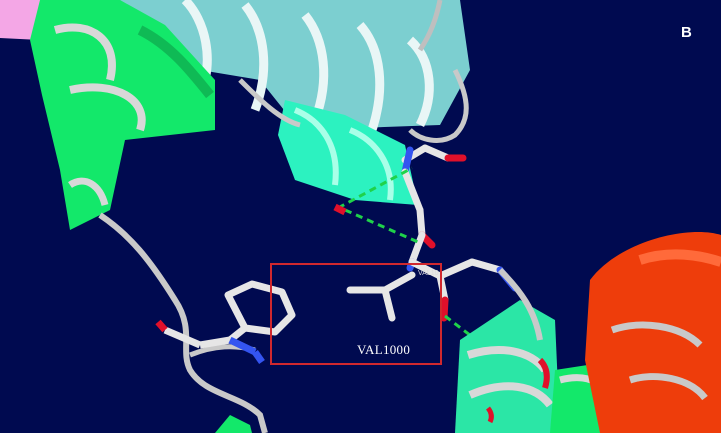  What do you see at coordinates (686, 32) in the screenshot?
I see `panel-label: B` at bounding box center [686, 32].